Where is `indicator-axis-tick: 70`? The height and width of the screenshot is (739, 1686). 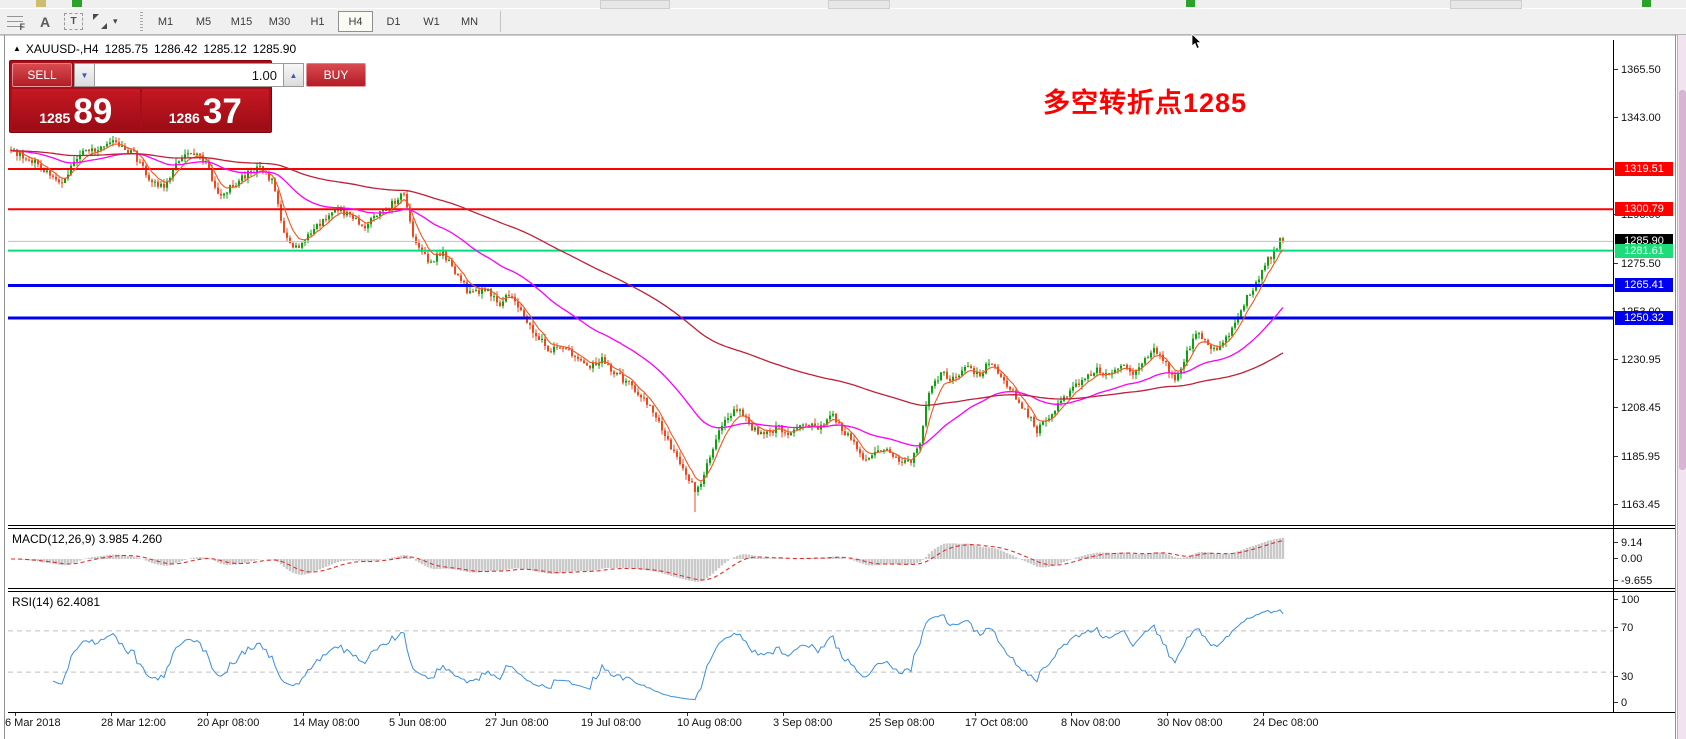
indicator-axis-tick: 70 is located at coordinates (1644, 628).